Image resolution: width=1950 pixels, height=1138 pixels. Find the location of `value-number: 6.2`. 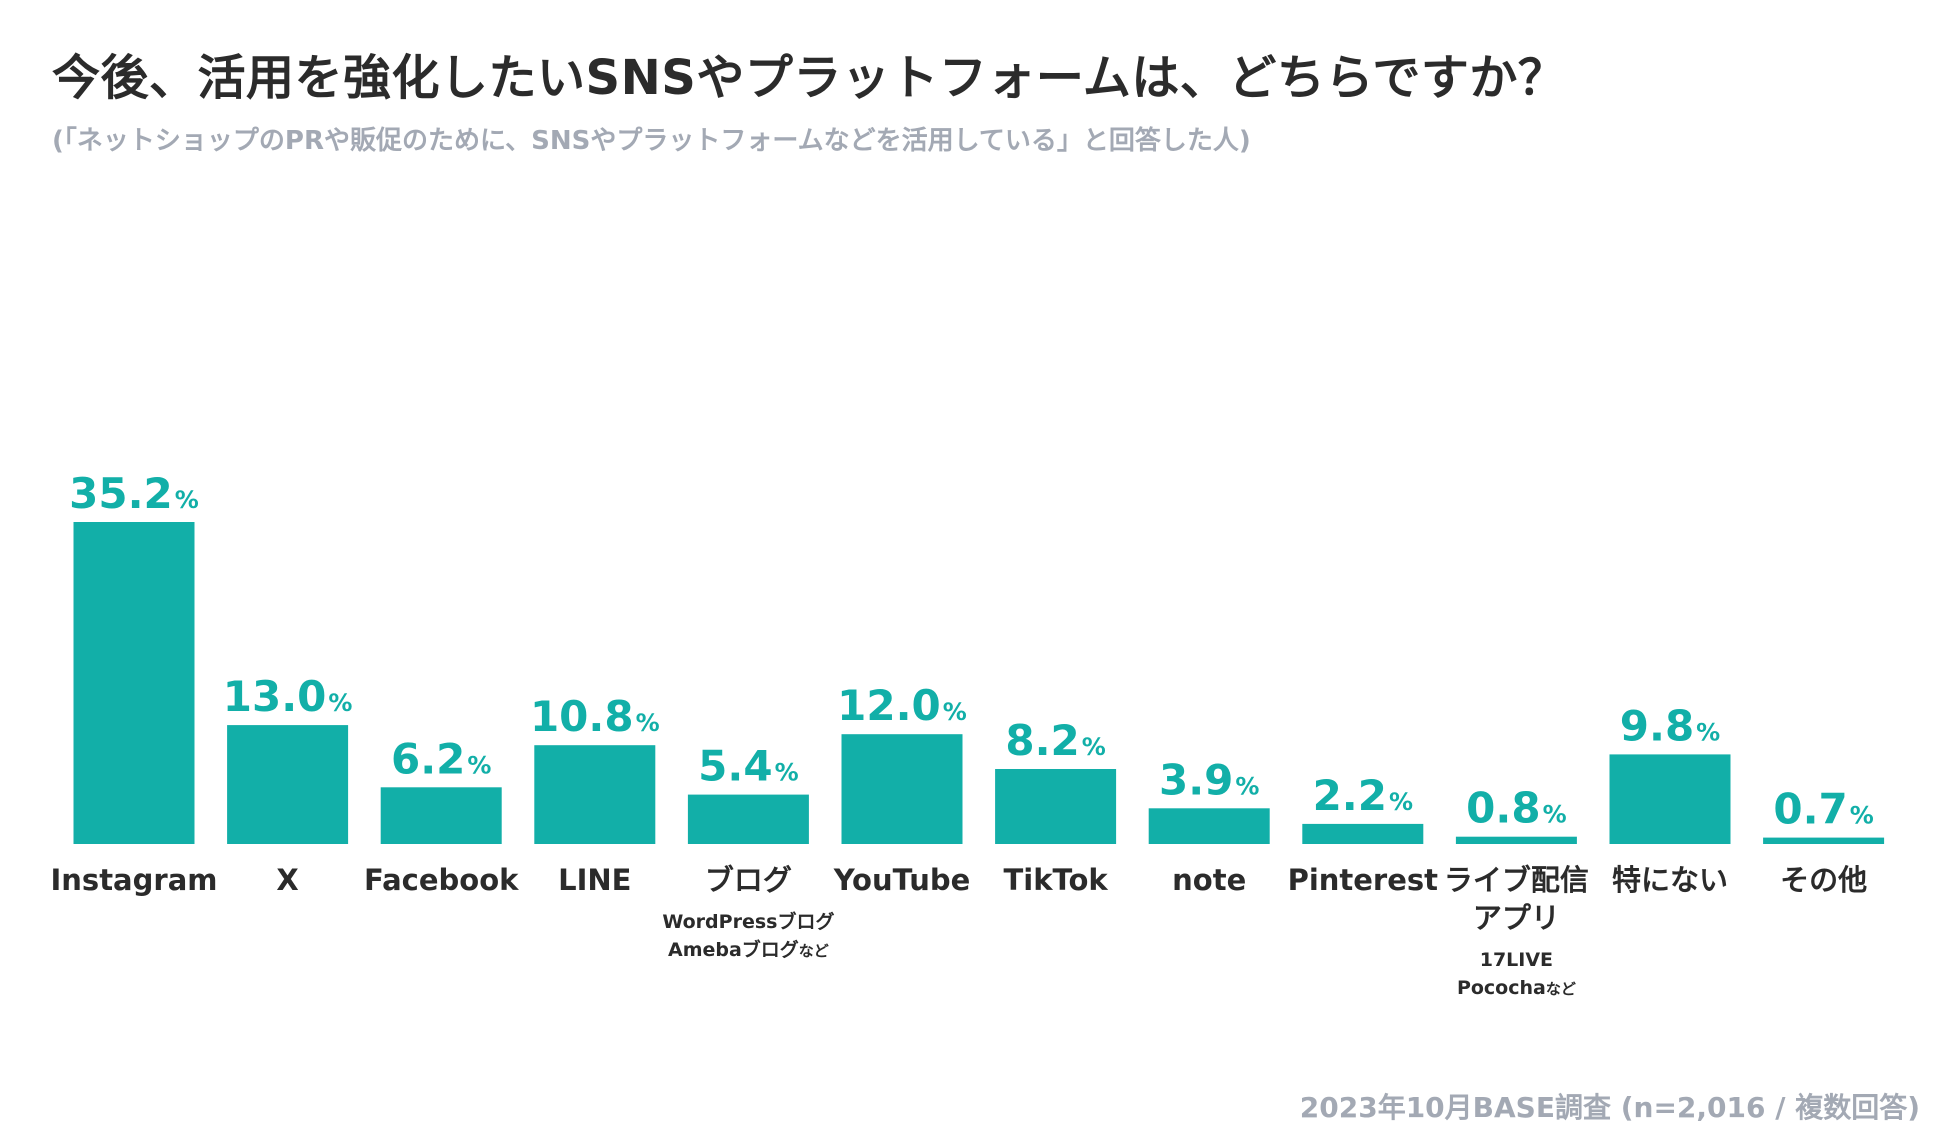

value-number: 6.2 is located at coordinates (428, 758).